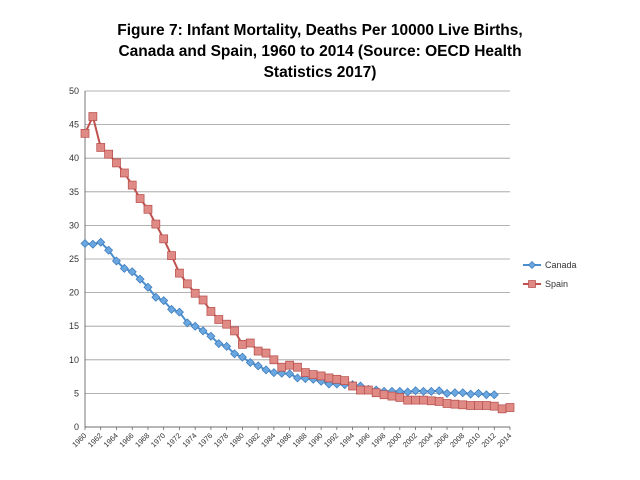  Describe the element at coordinates (268, 440) in the screenshot. I see `x-tick-label: 1984` at that location.